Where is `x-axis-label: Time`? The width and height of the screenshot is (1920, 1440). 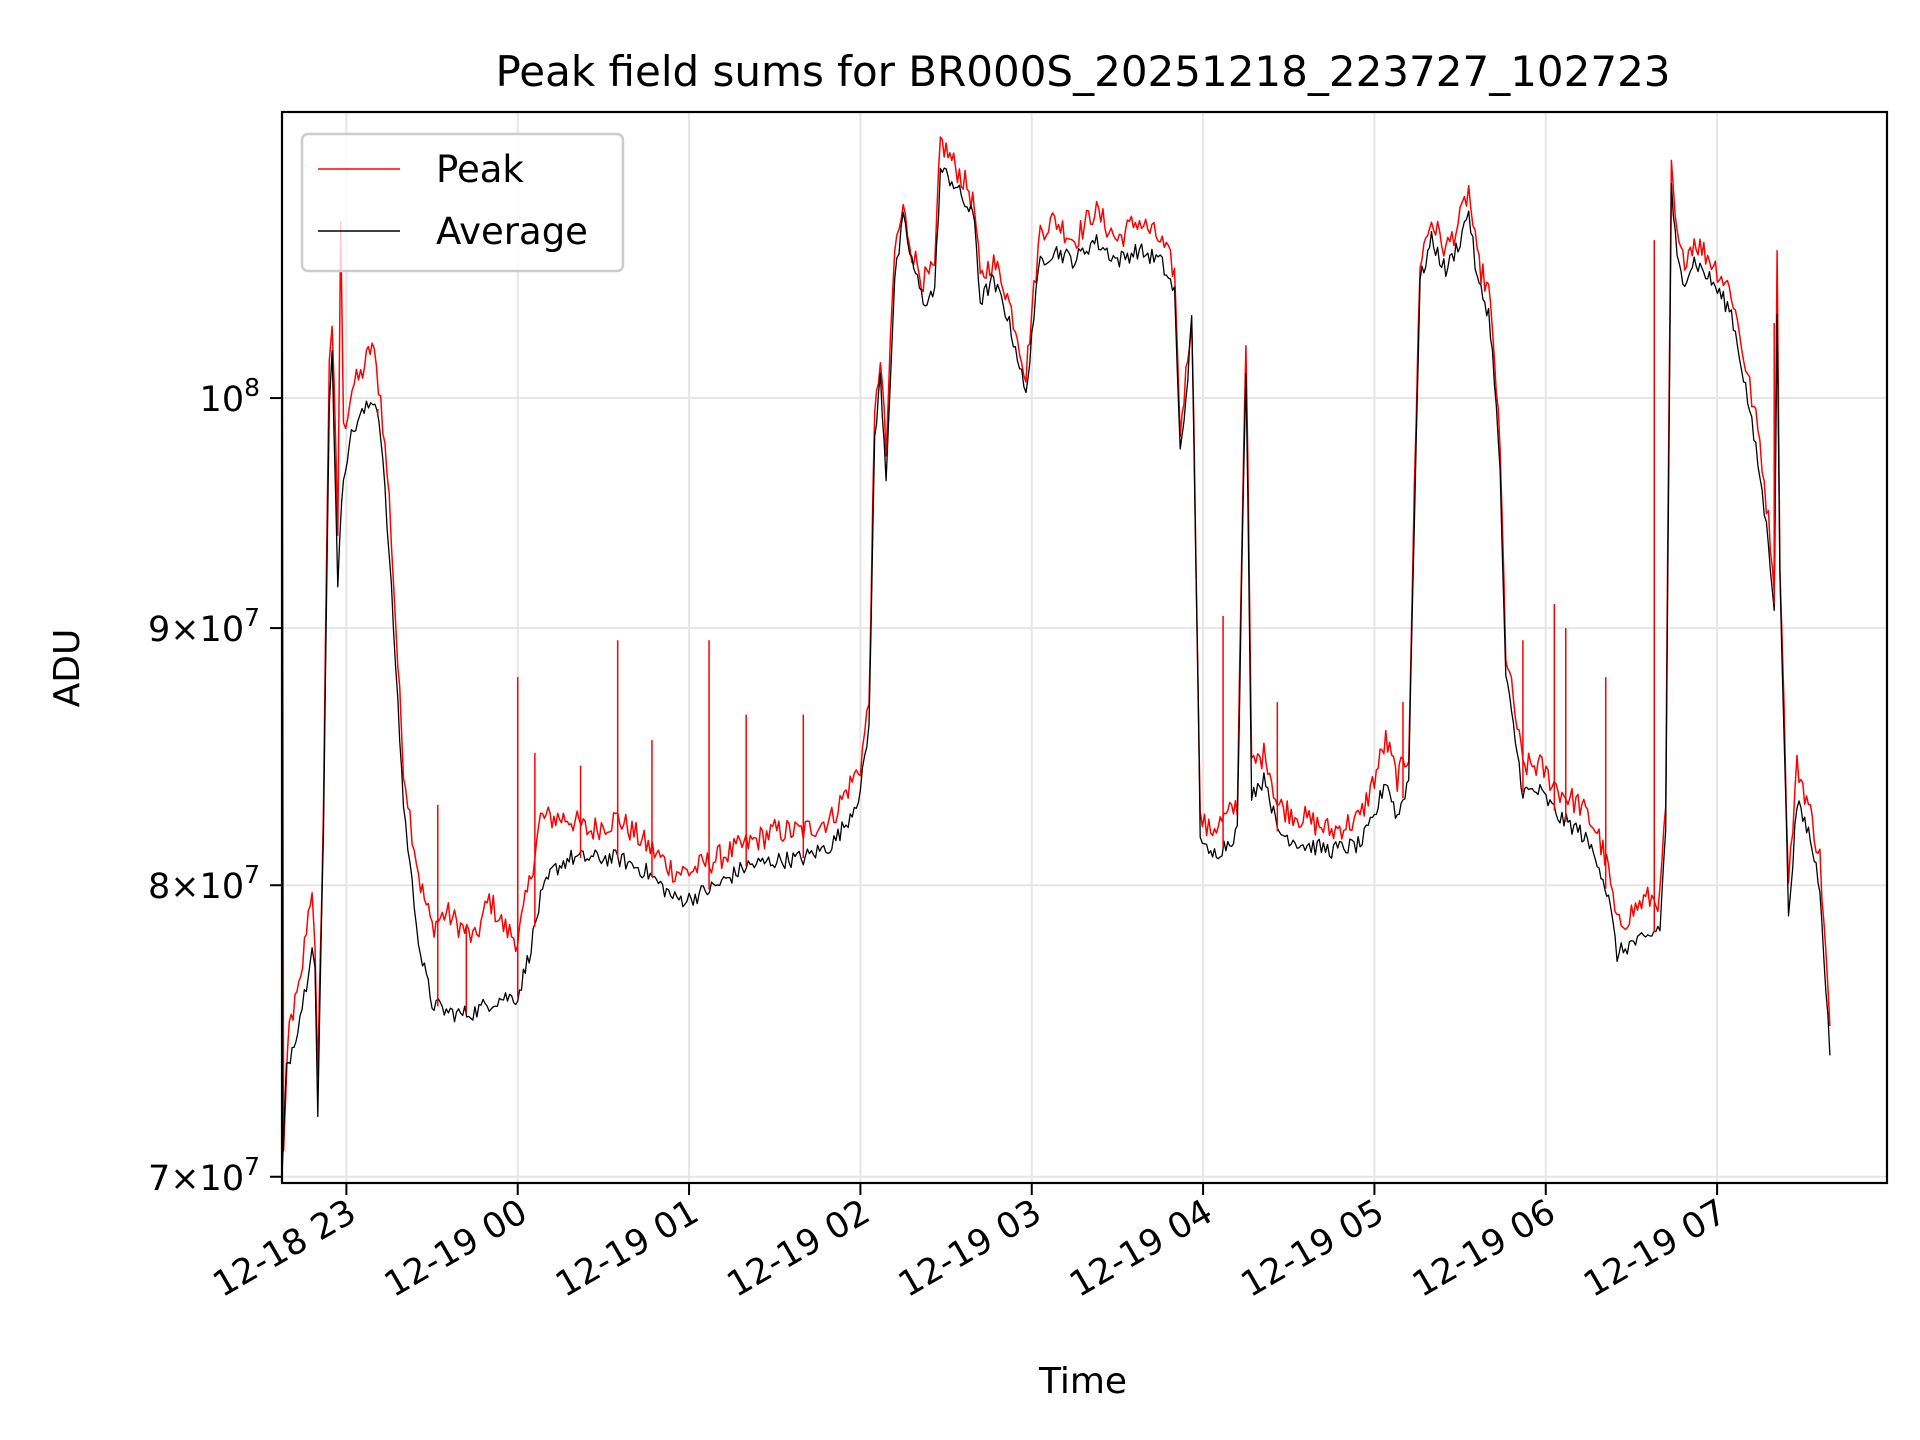 x-axis-label: Time is located at coordinates (1082, 1381).